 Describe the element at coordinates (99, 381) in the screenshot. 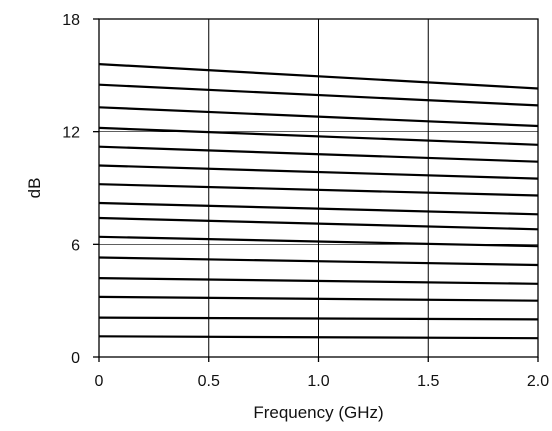

I see `x-tick-label: 0` at that location.